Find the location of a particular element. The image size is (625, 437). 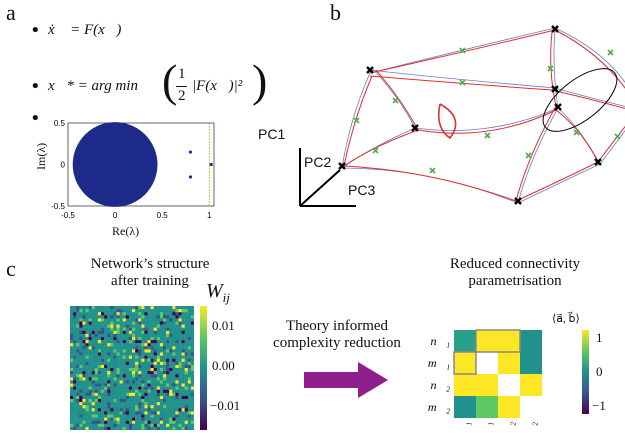

left-cbar-tick-mid: 0.00 is located at coordinates (223, 365).